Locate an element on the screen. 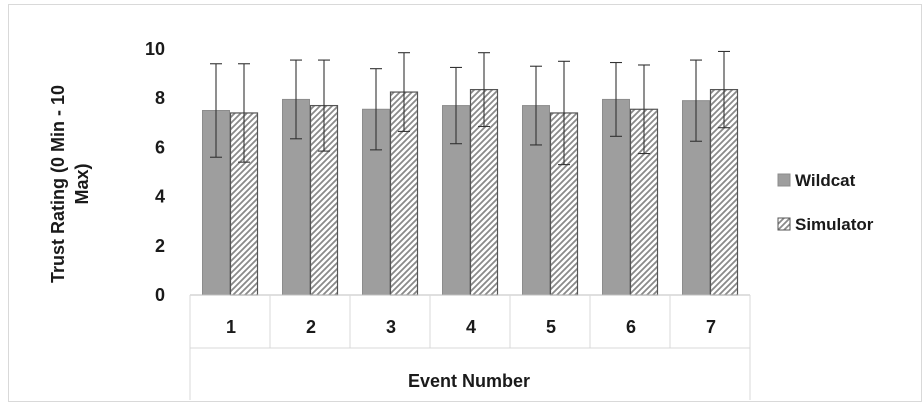  x-tick-label: 3 is located at coordinates (391, 327).